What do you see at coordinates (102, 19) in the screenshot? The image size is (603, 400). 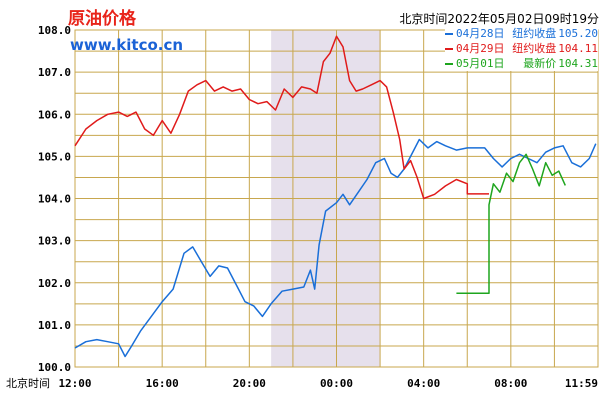 I see `chart-title: 原油价格` at bounding box center [102, 19].